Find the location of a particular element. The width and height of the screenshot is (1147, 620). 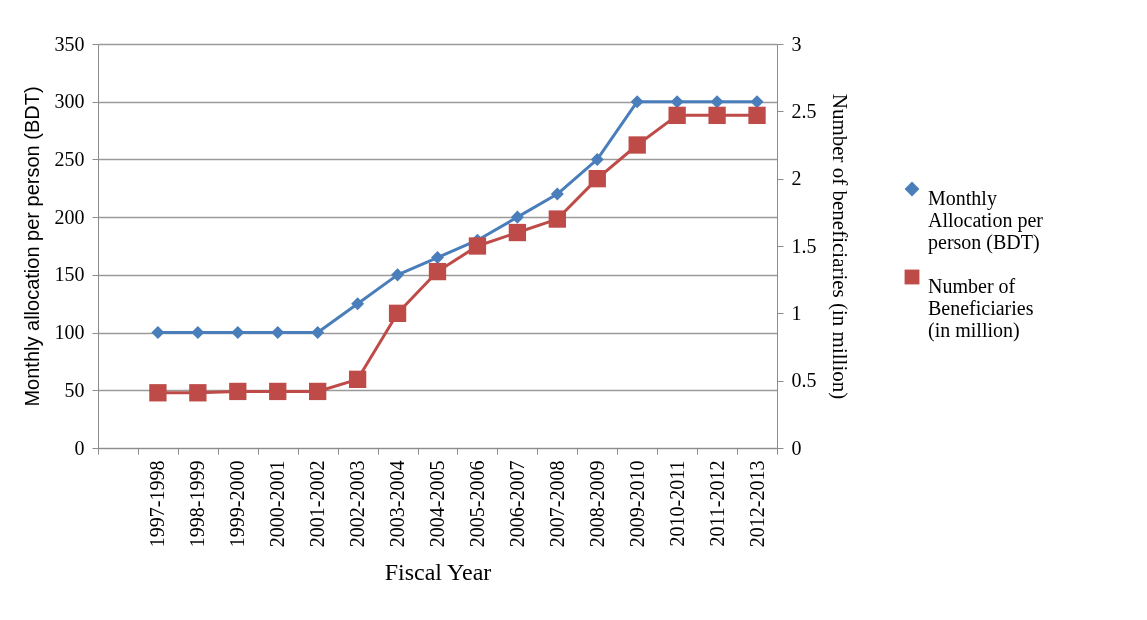

x-tick-label: 2007-2008 is located at coordinates (556, 504).